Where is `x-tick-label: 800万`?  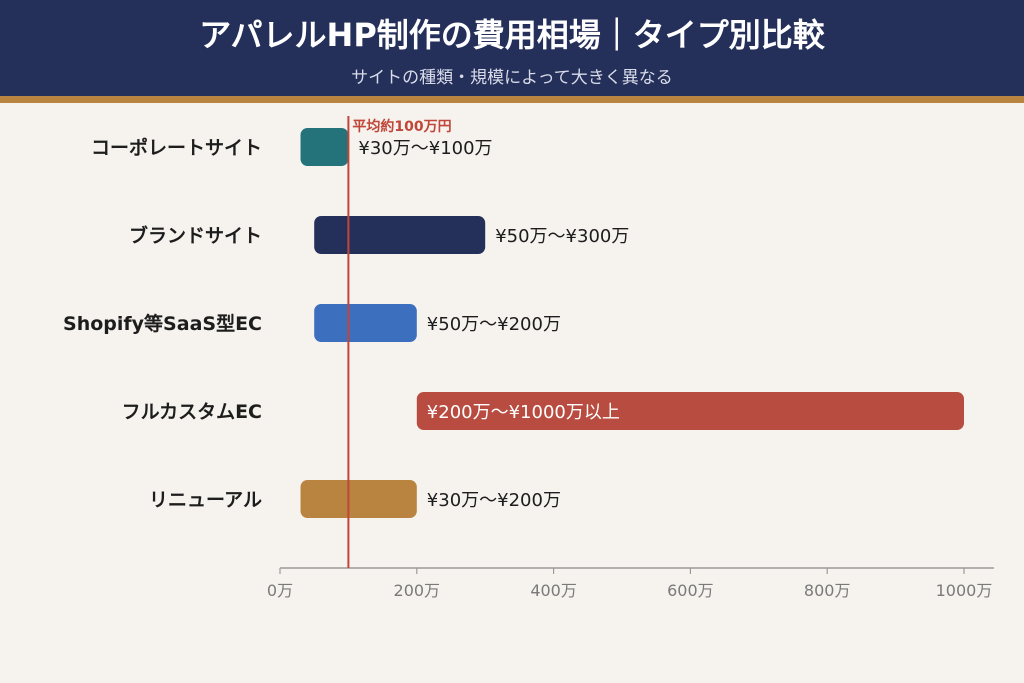 x-tick-label: 800万 is located at coordinates (827, 590).